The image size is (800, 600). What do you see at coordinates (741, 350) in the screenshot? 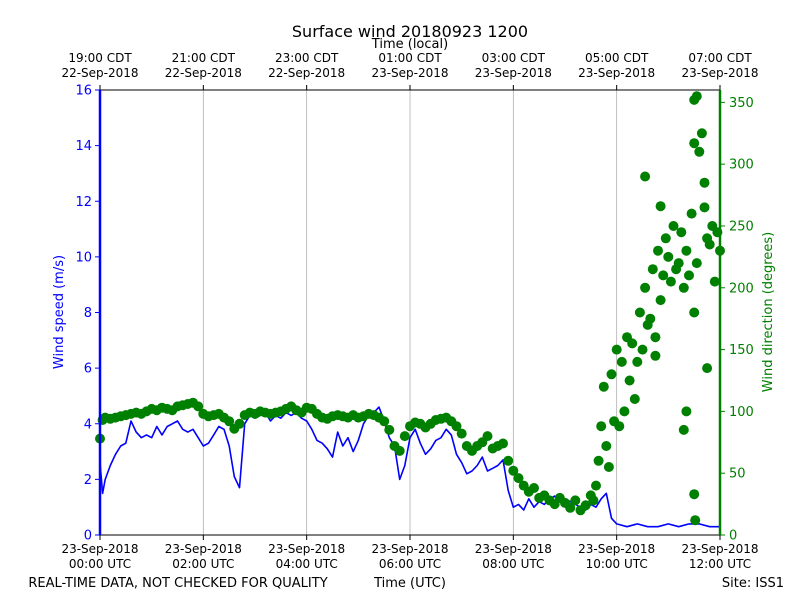
I see `right-tick-label: 150` at bounding box center [741, 350].